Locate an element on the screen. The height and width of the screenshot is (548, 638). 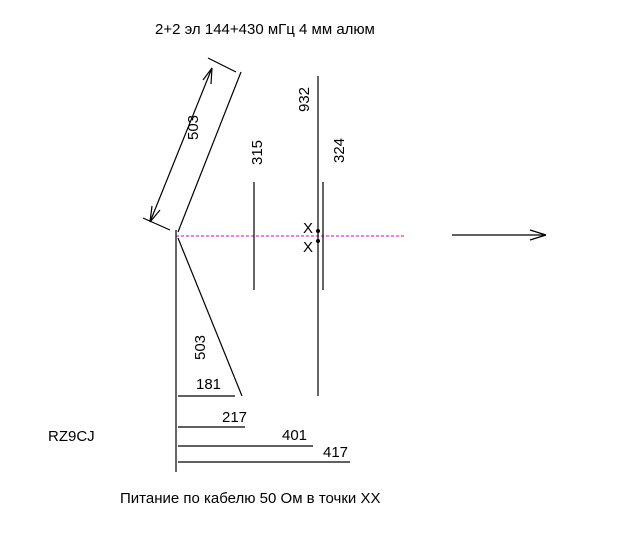
uhf-element-label: 932 is located at coordinates (304, 99).